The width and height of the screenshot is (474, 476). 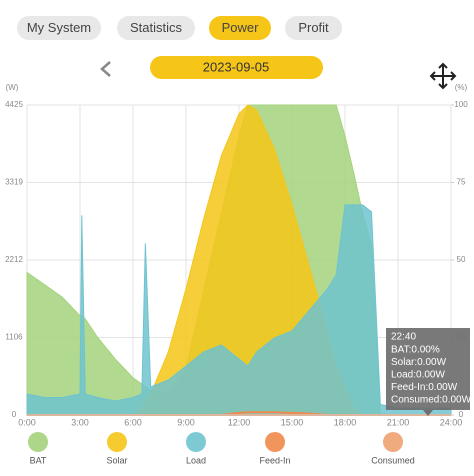 What do you see at coordinates (14, 337) in the screenshot?
I see `y-tick-label: 1106` at bounding box center [14, 337].